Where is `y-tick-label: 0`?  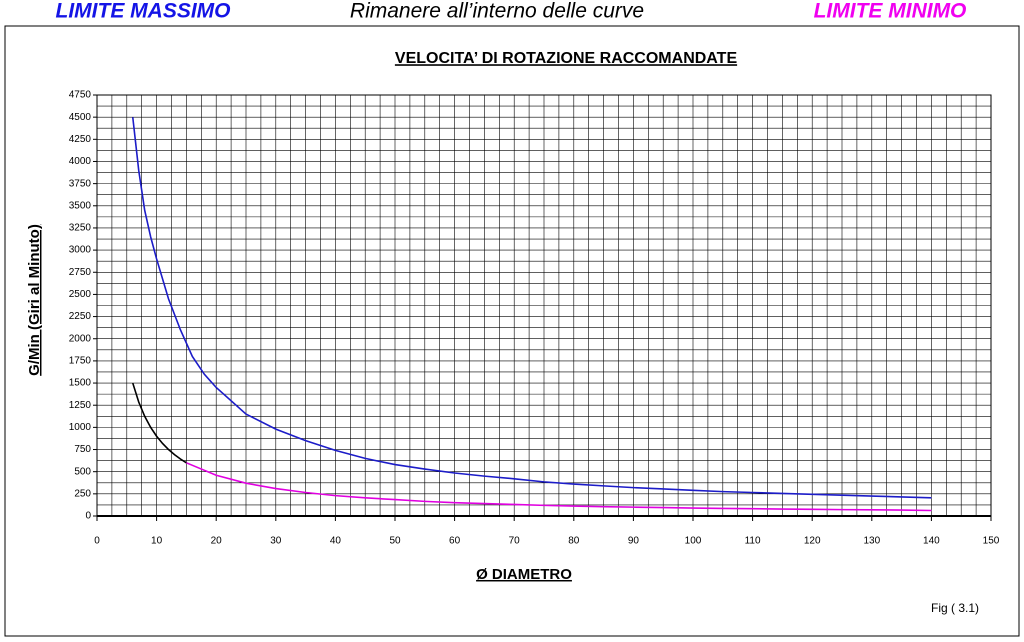 y-tick-label: 0 is located at coordinates (88, 516).